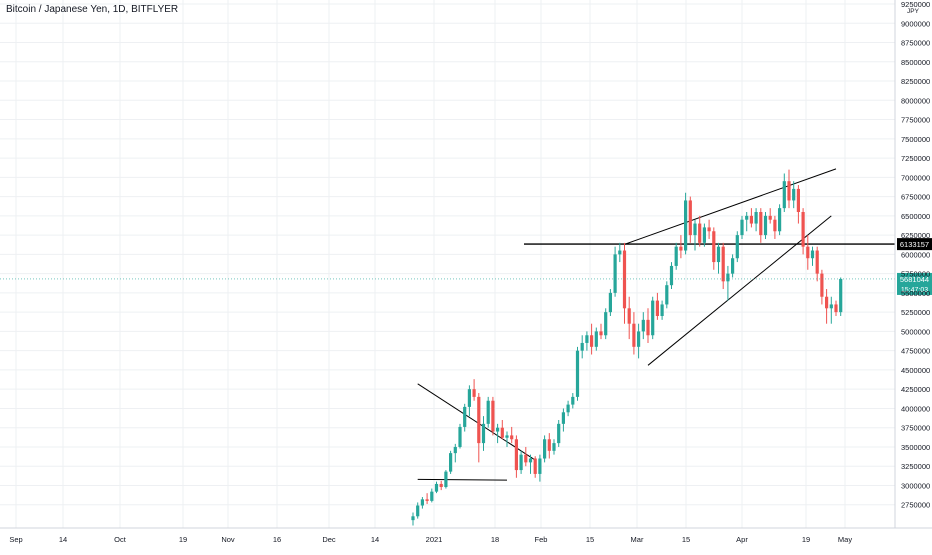 This screenshot has width=932, height=555. I want to click on countdown-label: 15:47:03, so click(914, 290).